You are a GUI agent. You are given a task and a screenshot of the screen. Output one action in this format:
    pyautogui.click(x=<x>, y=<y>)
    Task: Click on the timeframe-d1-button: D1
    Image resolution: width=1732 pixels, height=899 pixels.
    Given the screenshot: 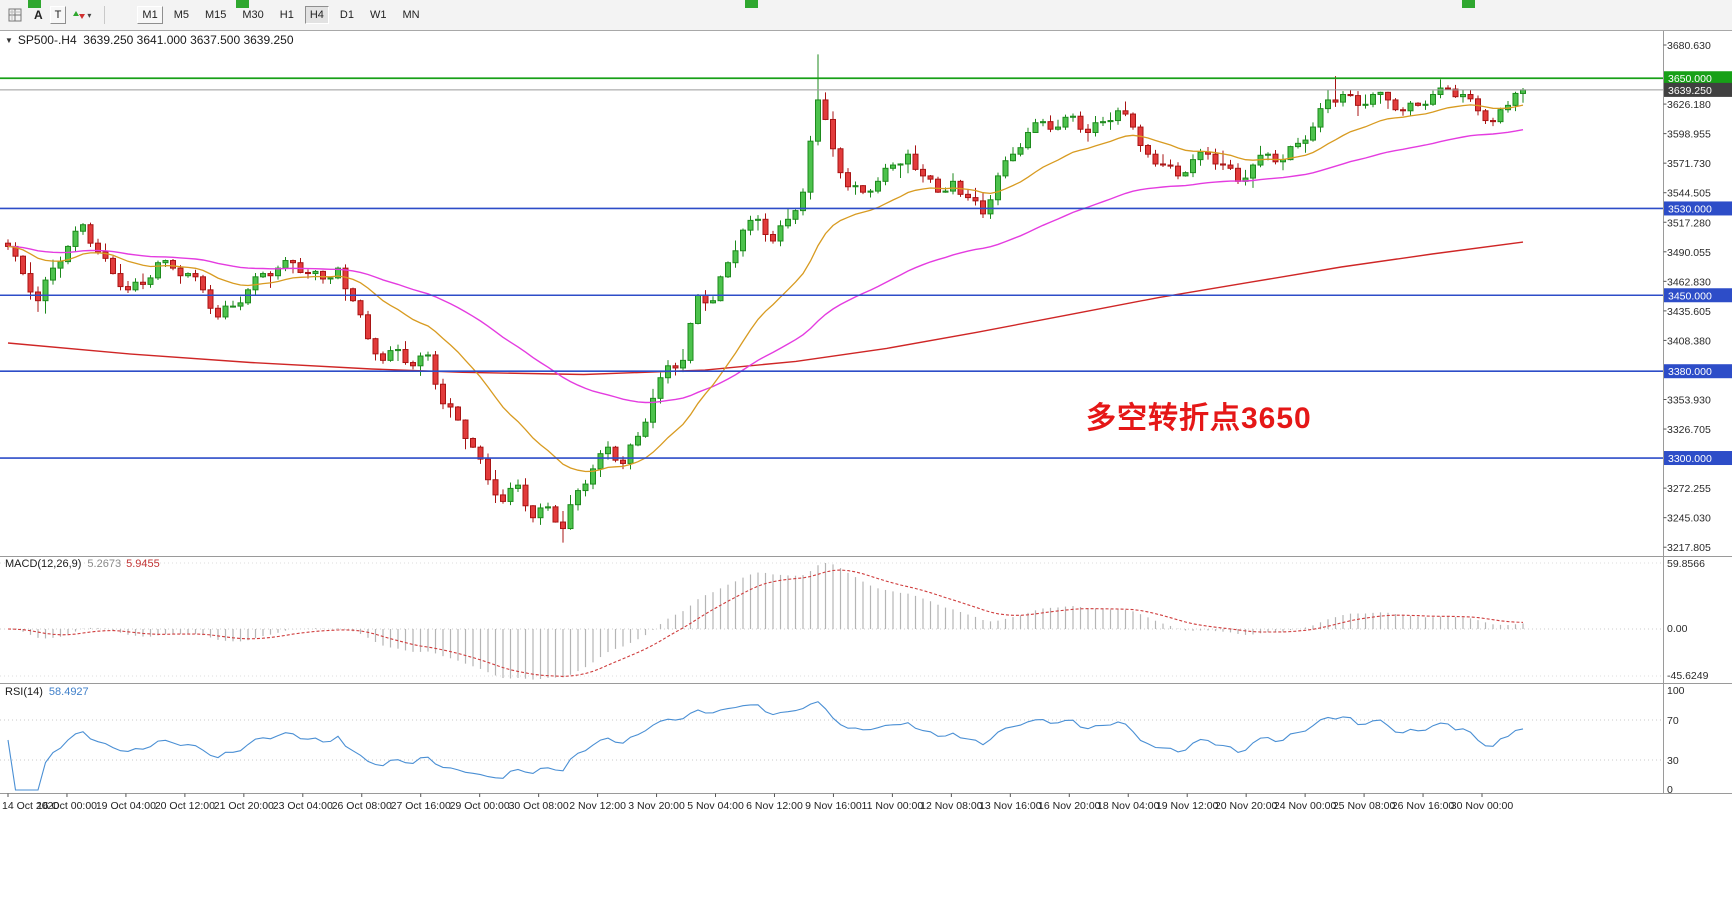 What is the action you would take?
    pyautogui.click(x=346, y=15)
    